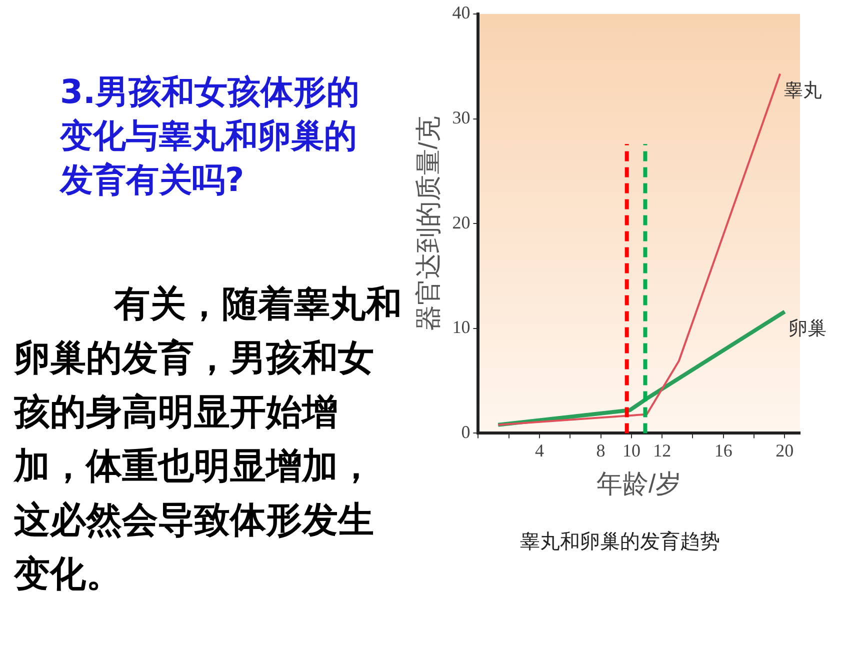 The height and width of the screenshot is (646, 860). Describe the element at coordinates (785, 450) in the screenshot. I see `x-tick-label: 20` at that location.